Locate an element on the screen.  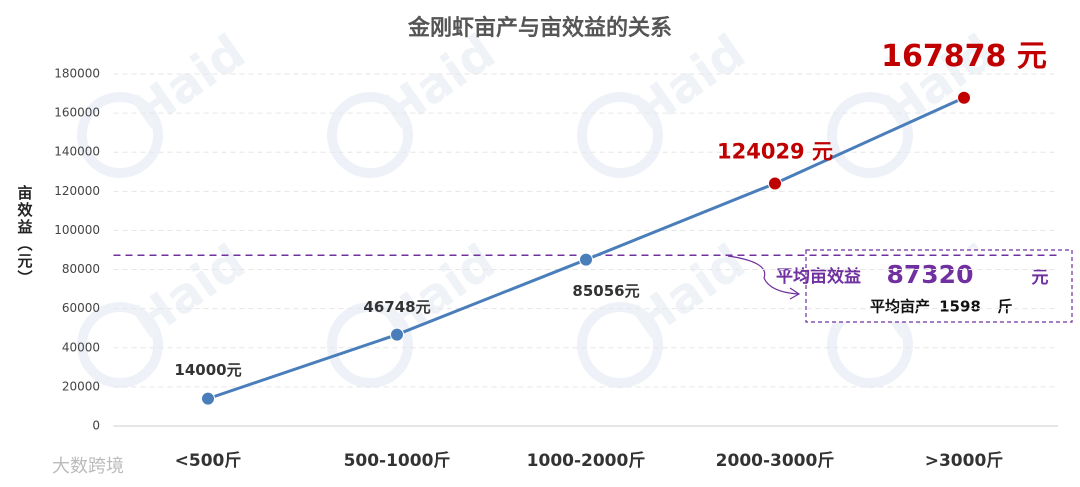
yield-value: 1598 is located at coordinates (960, 307).